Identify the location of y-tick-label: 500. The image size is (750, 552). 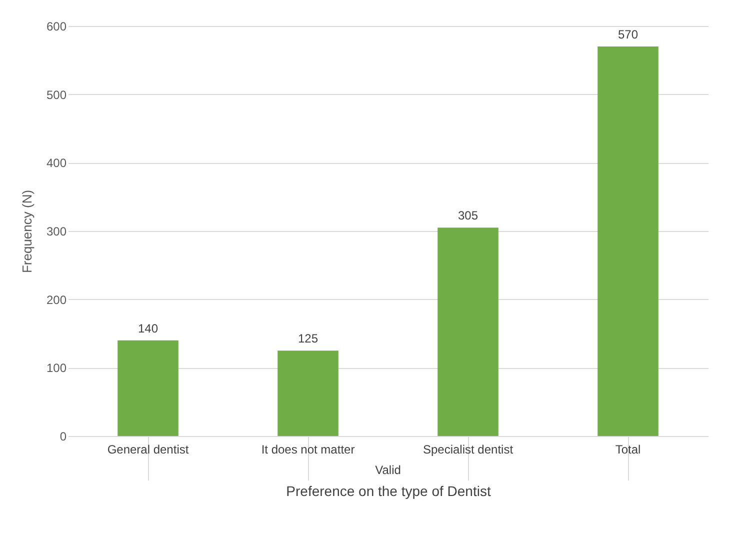
(56, 95).